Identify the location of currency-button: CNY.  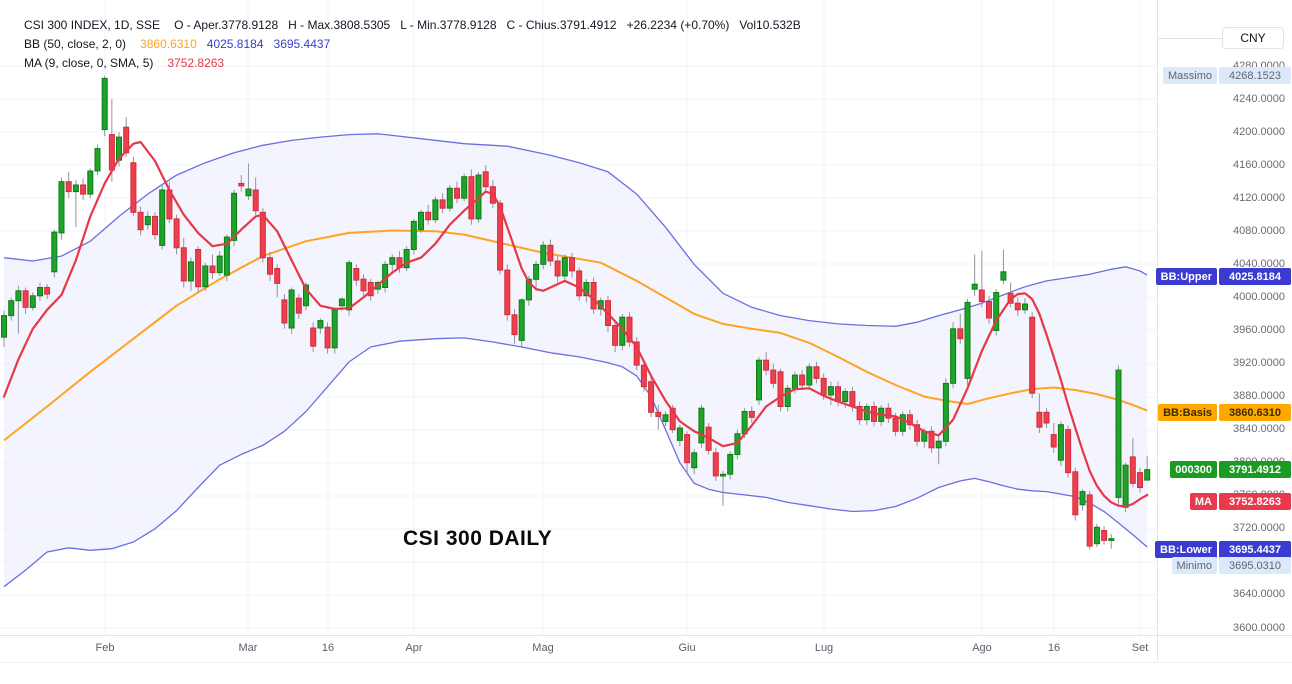
(1253, 38).